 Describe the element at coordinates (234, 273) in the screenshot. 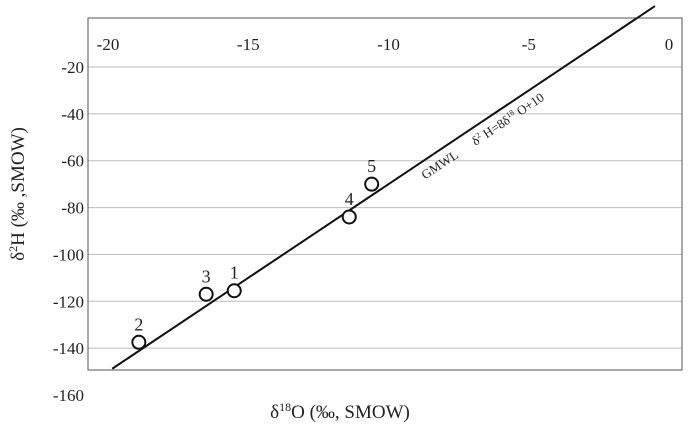

I see `data-point-label: 1` at that location.